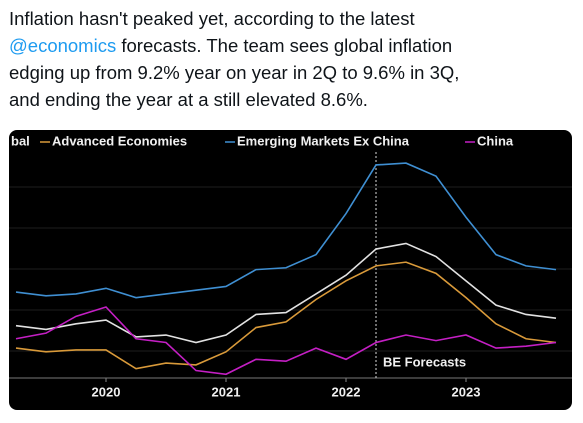 Image resolution: width=583 pixels, height=423 pixels. What do you see at coordinates (323, 140) in the screenshot?
I see `legend-label: Emerging Markets Ex China` at bounding box center [323, 140].